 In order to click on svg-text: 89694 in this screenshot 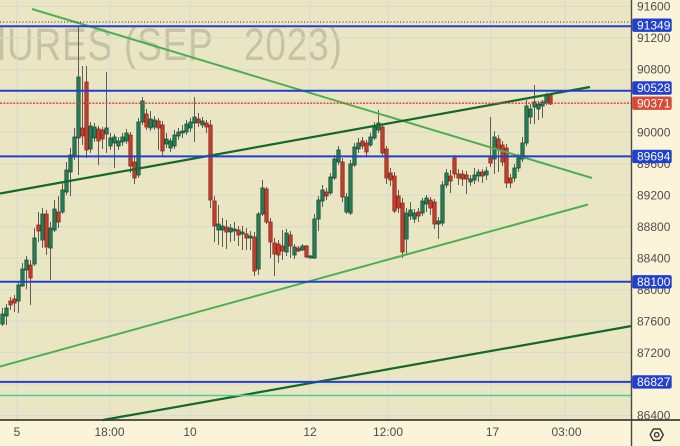, I will do `click(654, 157)`.